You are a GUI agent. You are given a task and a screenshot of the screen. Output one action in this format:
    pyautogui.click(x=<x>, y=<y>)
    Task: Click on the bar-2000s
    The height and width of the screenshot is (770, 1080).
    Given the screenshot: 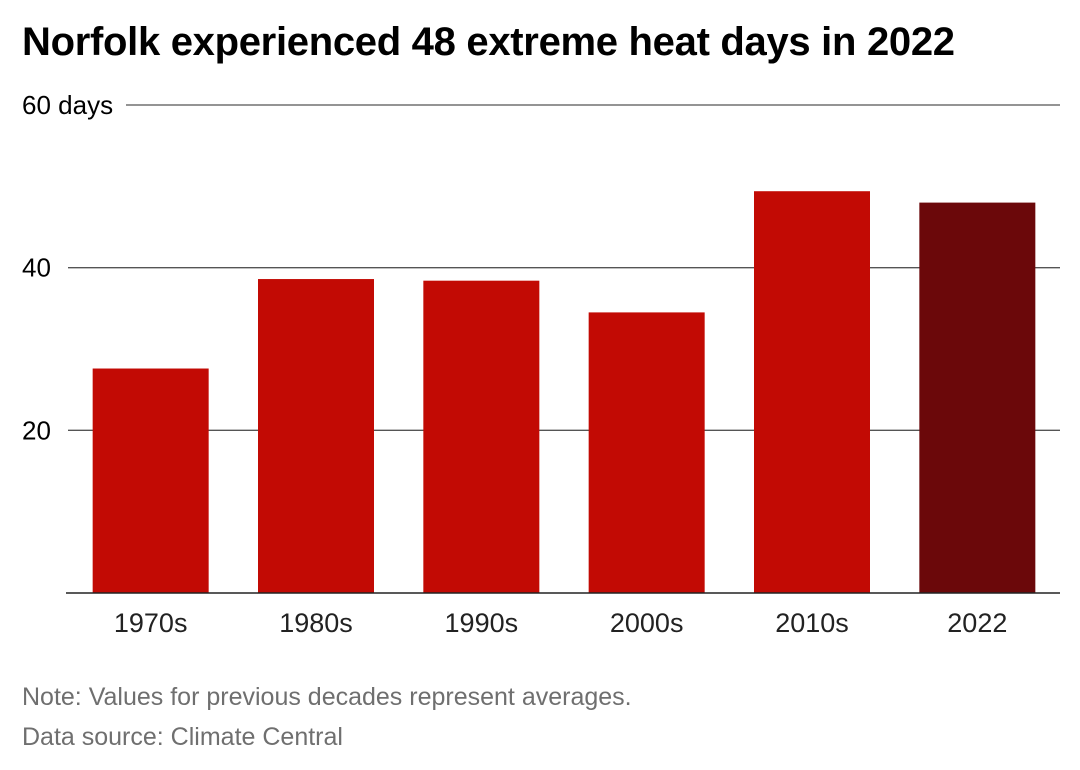 What is the action you would take?
    pyautogui.click(x=646, y=452)
    